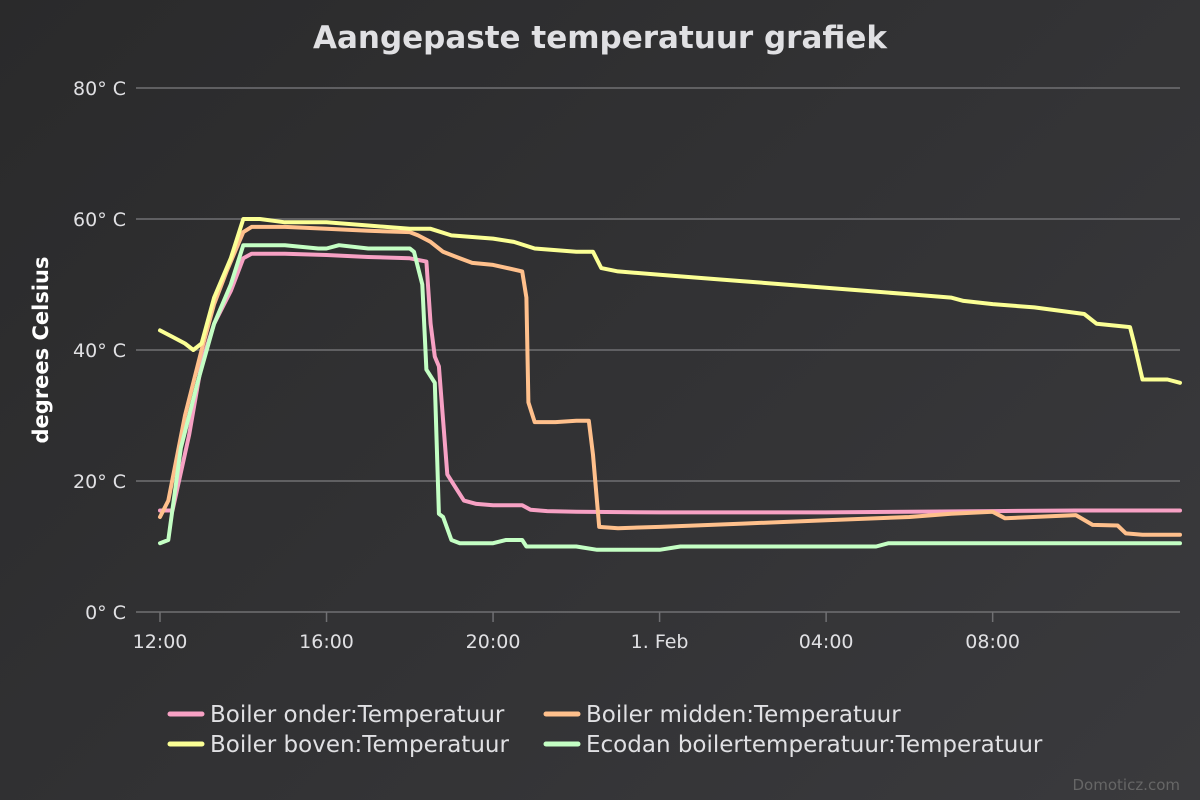 The height and width of the screenshot is (800, 1200). What do you see at coordinates (992, 642) in the screenshot?
I see `x-tick-label: 08:00` at bounding box center [992, 642].